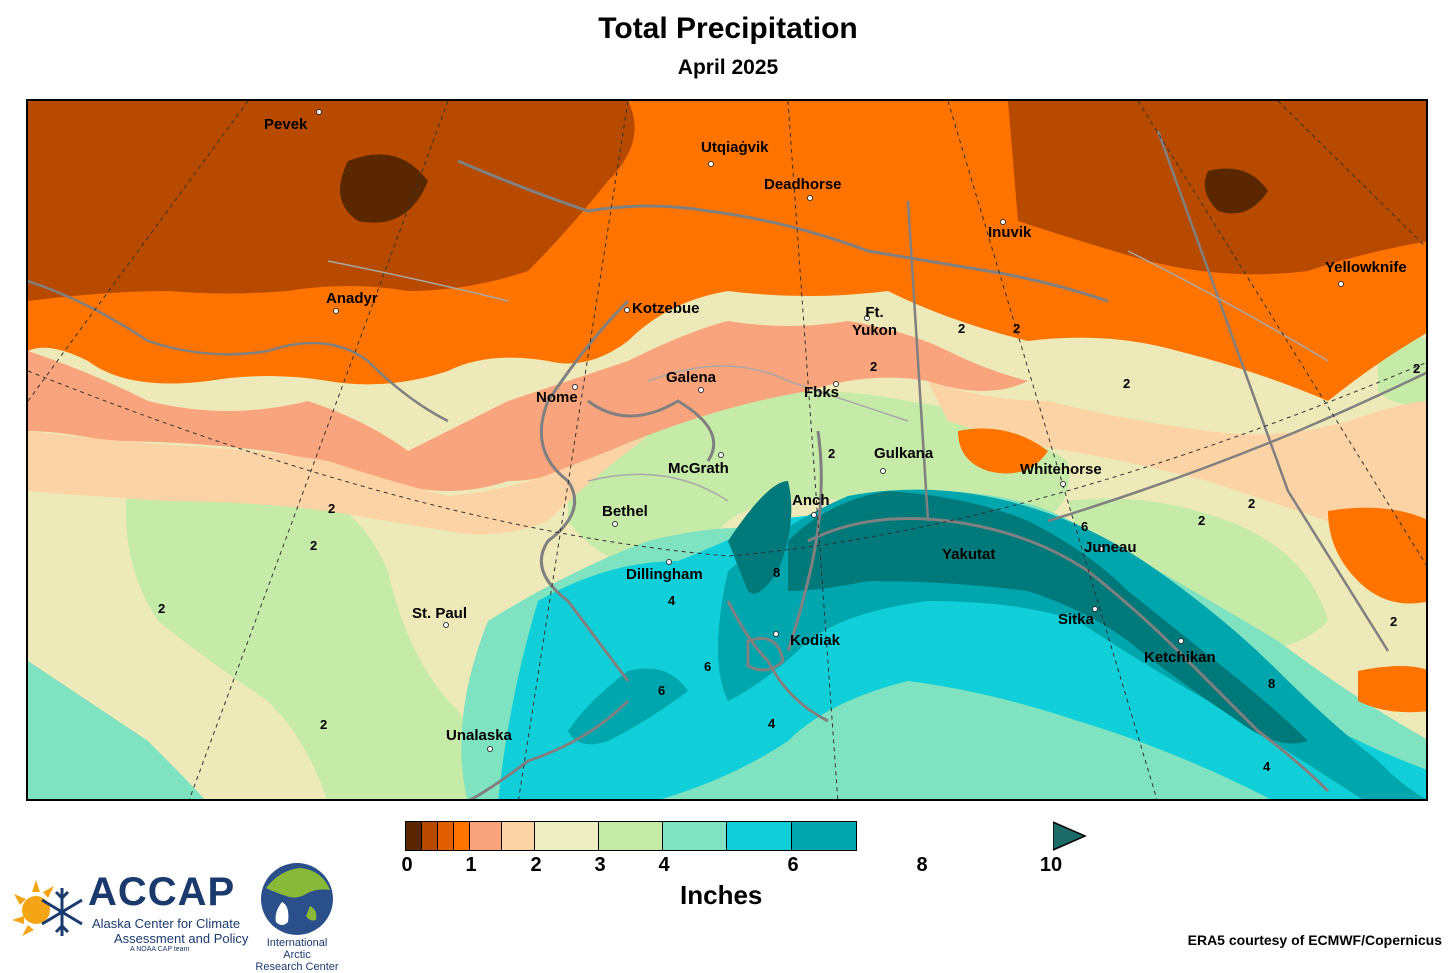 The height and width of the screenshot is (973, 1456). What do you see at coordinates (536, 865) in the screenshot?
I see `colorbar-tick: 2` at bounding box center [536, 865].